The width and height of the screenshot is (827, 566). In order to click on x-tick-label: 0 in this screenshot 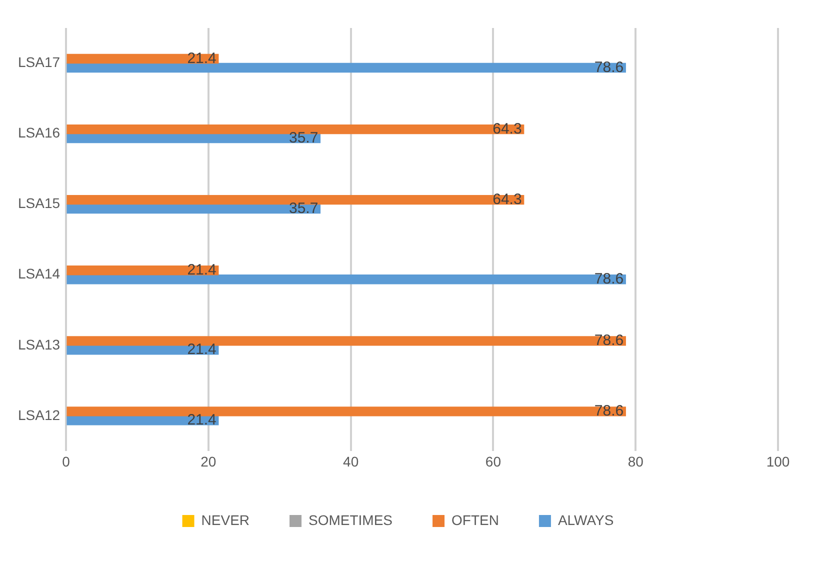, I will do `click(66, 461)`.